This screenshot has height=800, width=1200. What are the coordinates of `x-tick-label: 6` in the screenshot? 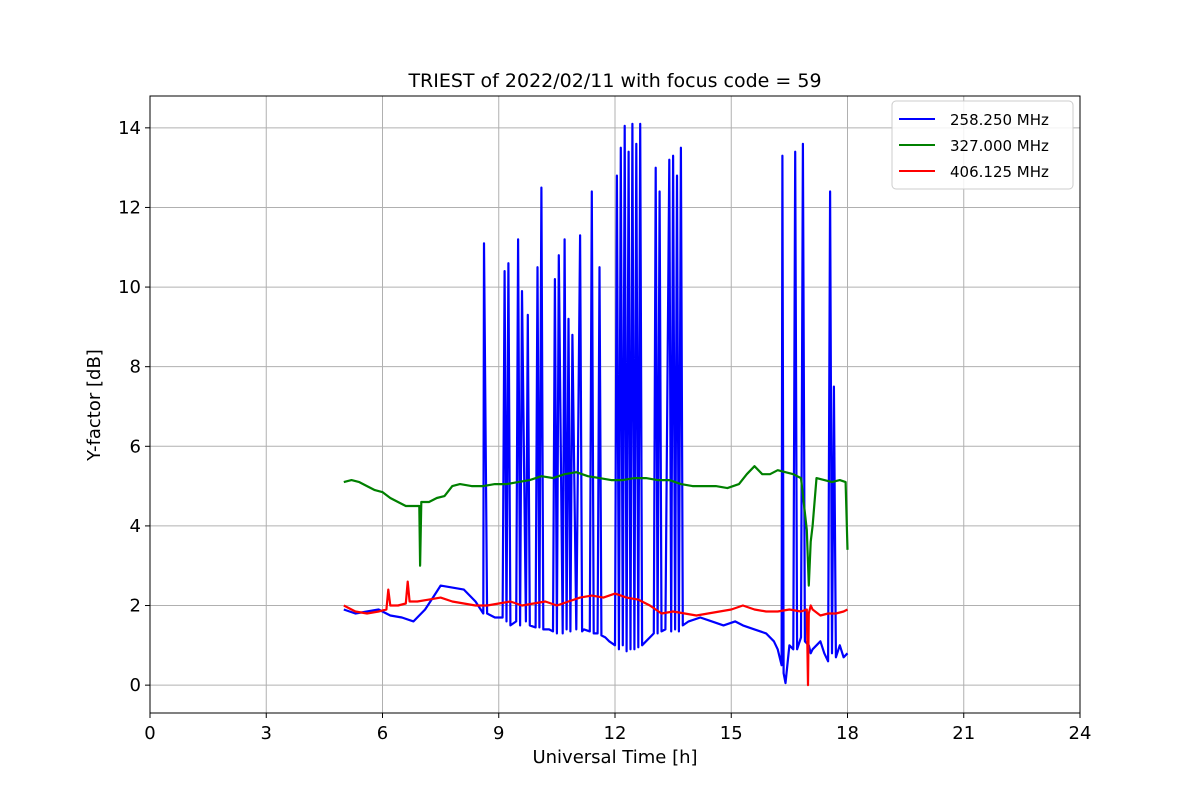 It's located at (382, 733).